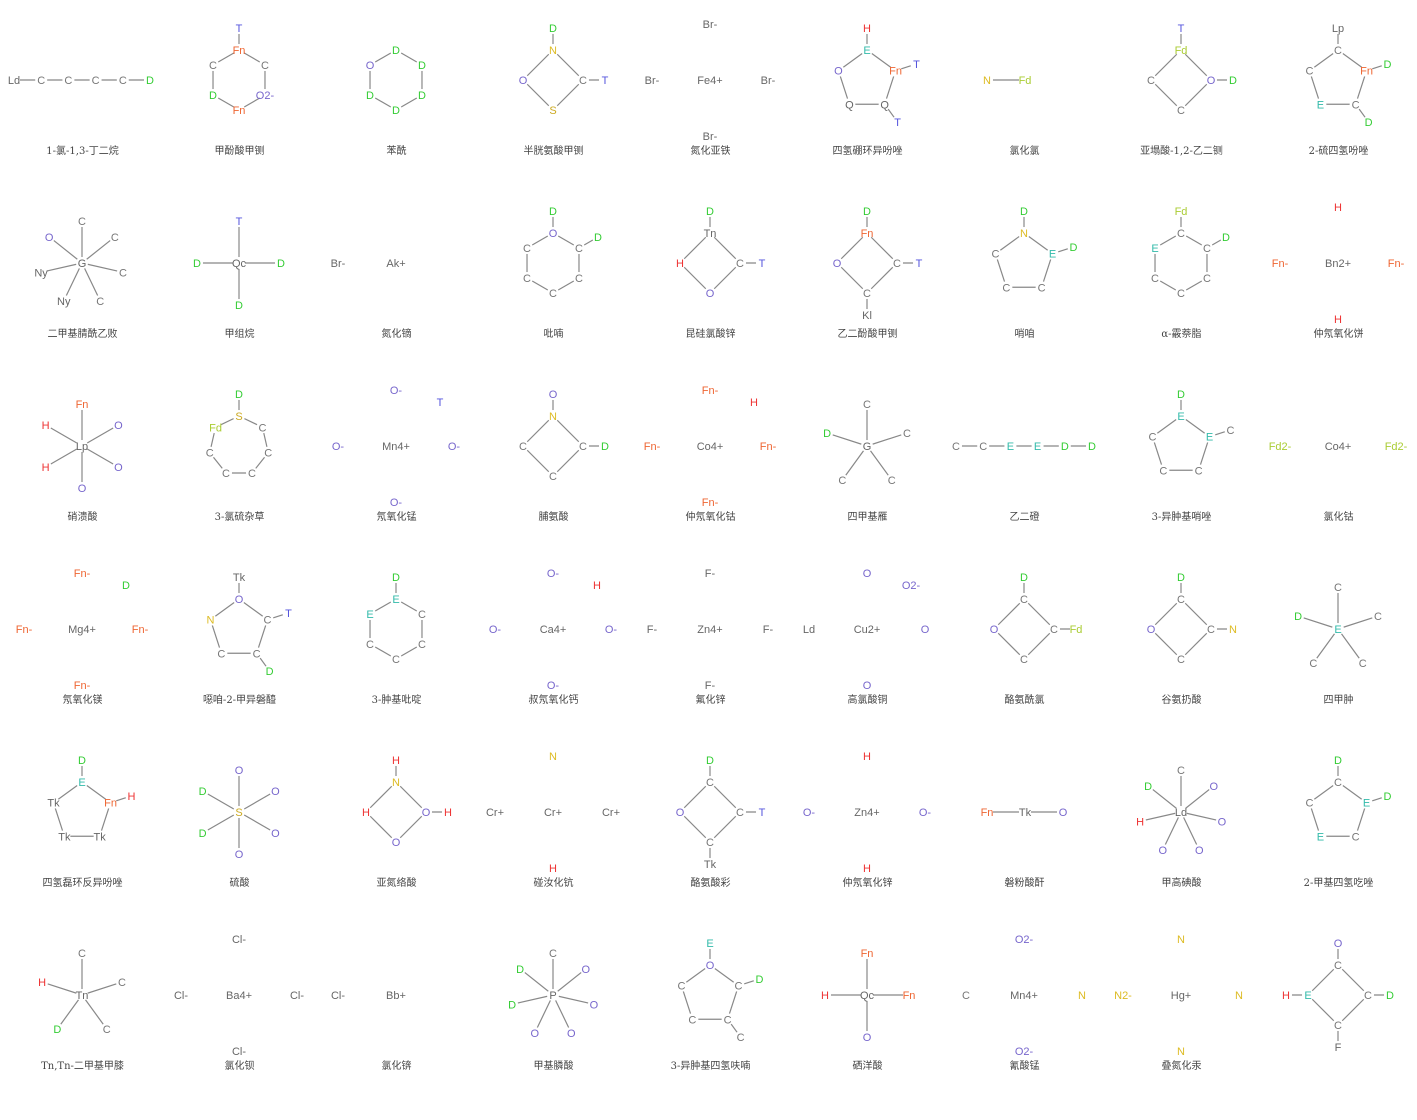 Image resolution: width=1417 pixels, height=1120 pixels. What do you see at coordinates (1024, 995) in the screenshot?
I see `structure-drawing: Mn4+ C N O2- O2-` at bounding box center [1024, 995].